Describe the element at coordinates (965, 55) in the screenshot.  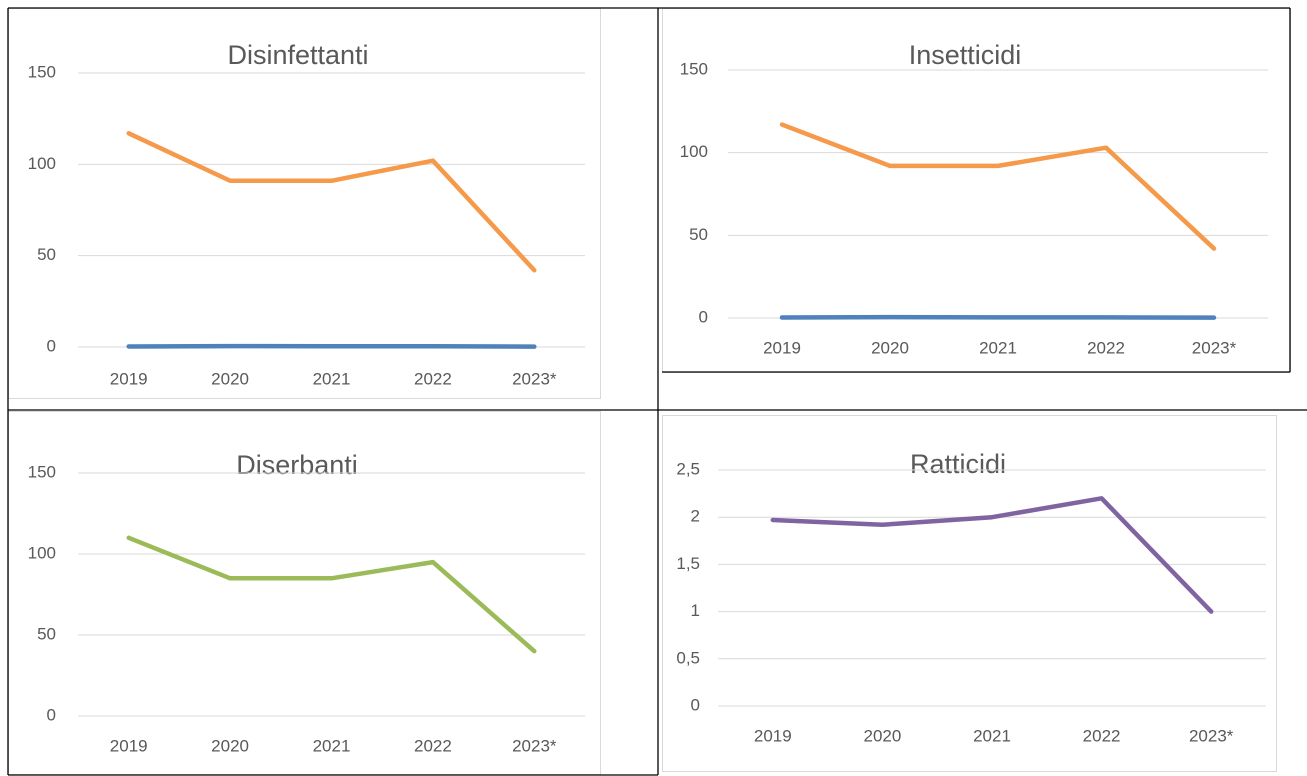
I see `chart-title: Insetticidi` at that location.